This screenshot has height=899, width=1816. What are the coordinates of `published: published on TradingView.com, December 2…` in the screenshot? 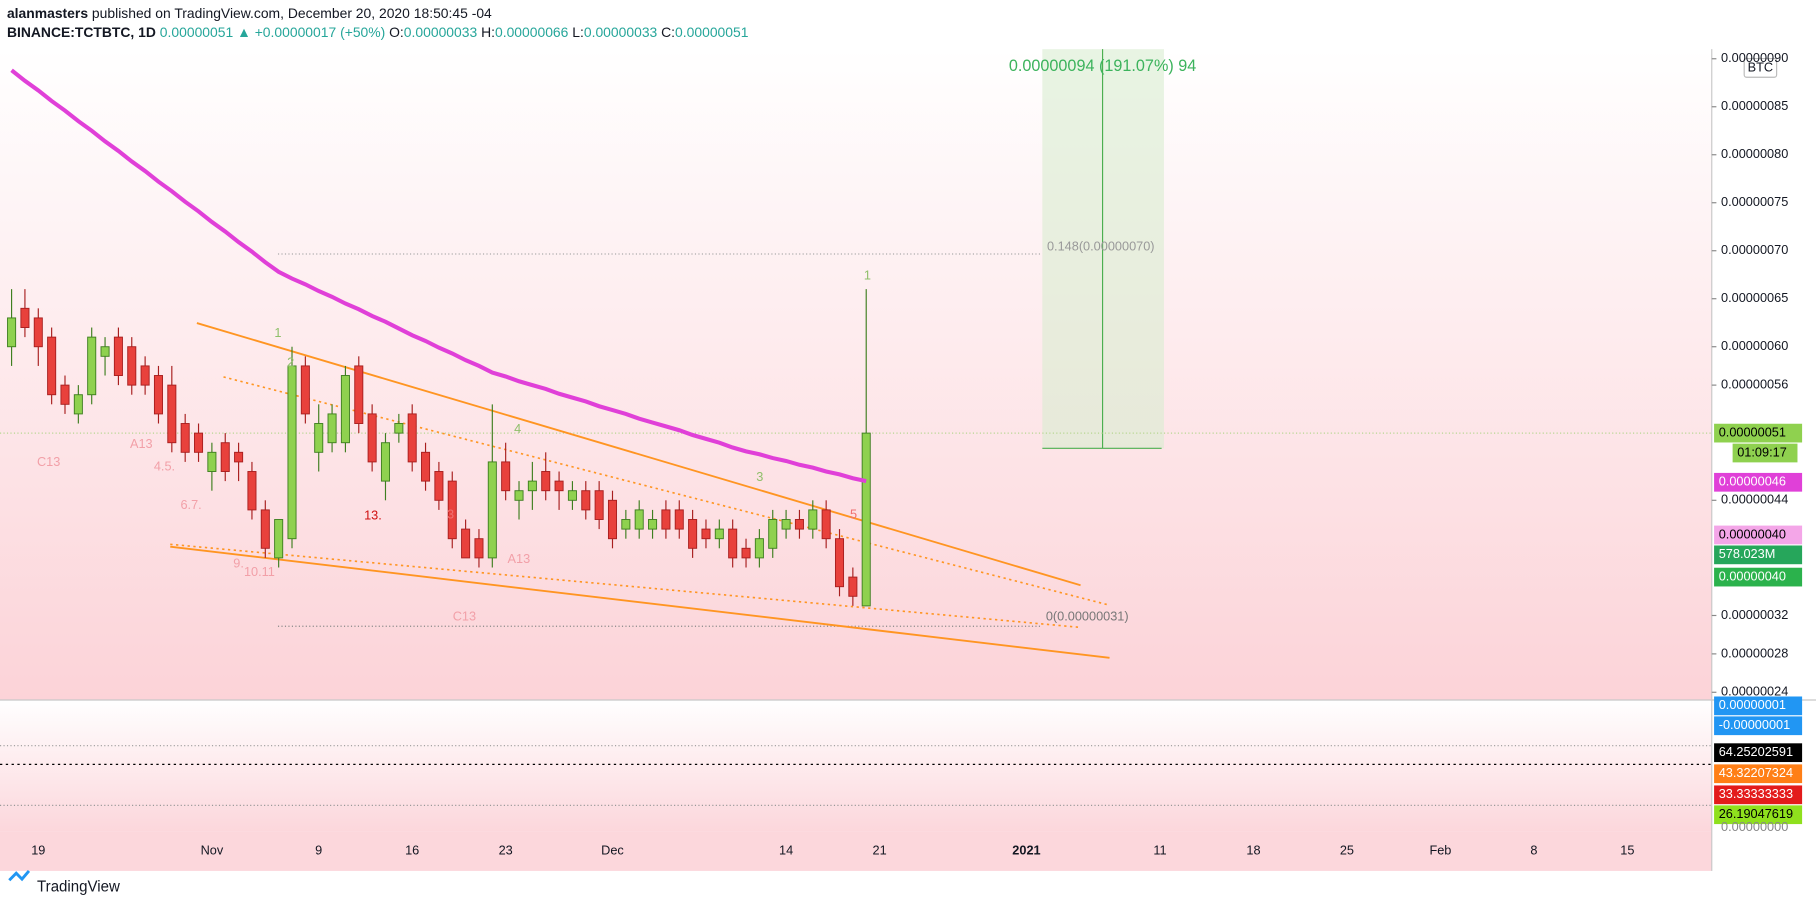 It's located at (292, 13).